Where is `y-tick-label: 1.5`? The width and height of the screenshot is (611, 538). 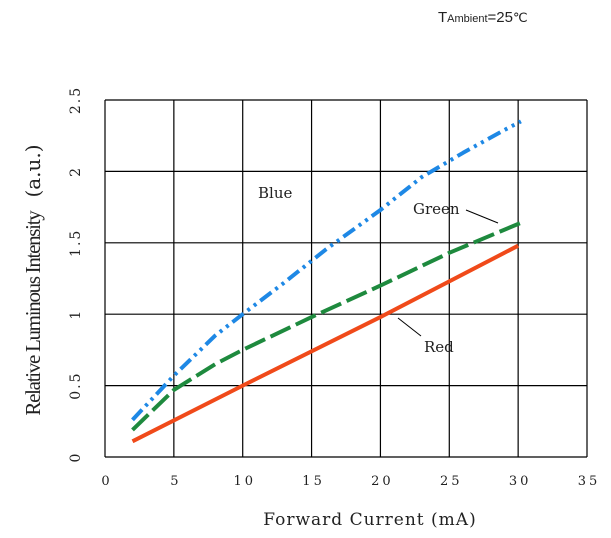
y-tick-label: 1.5 is located at coordinates (76, 243).